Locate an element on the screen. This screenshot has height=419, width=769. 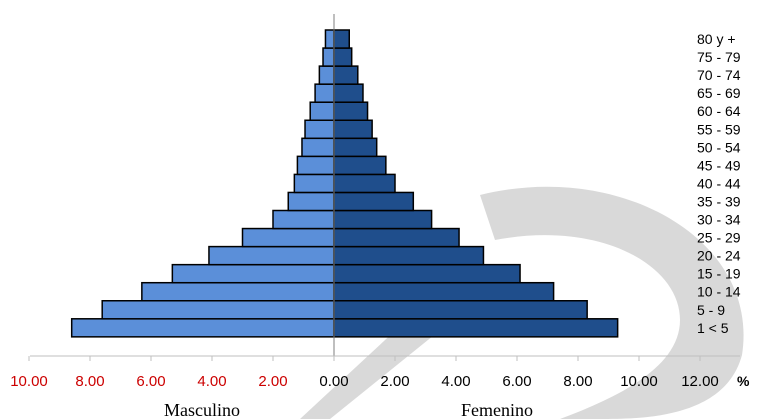
x-tick-label-right: 12.00 is located at coordinates (700, 381).